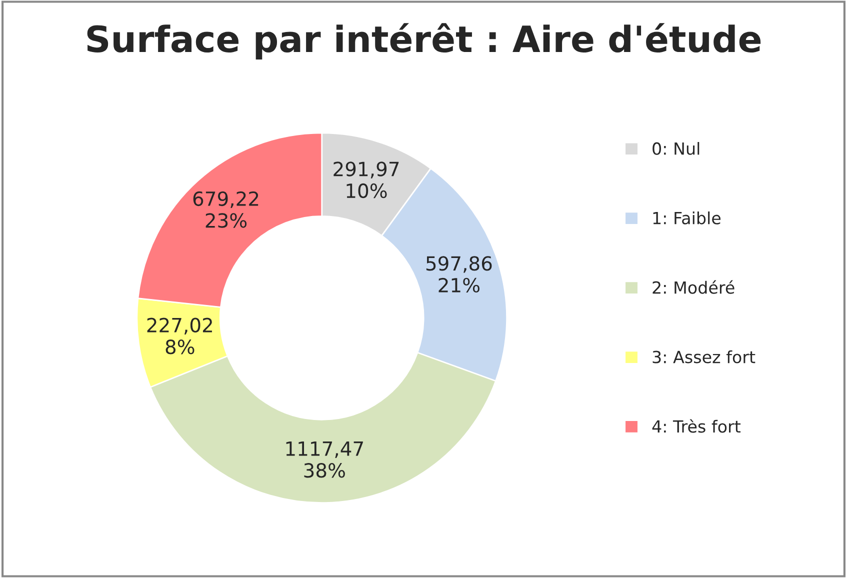  What do you see at coordinates (324, 460) in the screenshot?
I see `data-label: 1117,47 38%` at bounding box center [324, 460].